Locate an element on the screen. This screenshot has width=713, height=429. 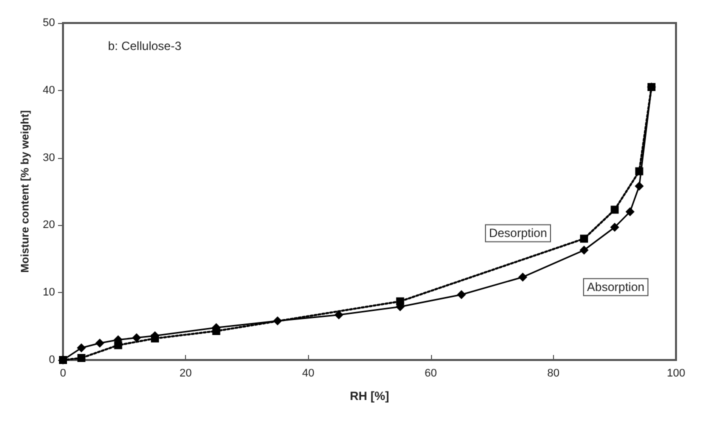
series-label: Desorption is located at coordinates (517, 233).